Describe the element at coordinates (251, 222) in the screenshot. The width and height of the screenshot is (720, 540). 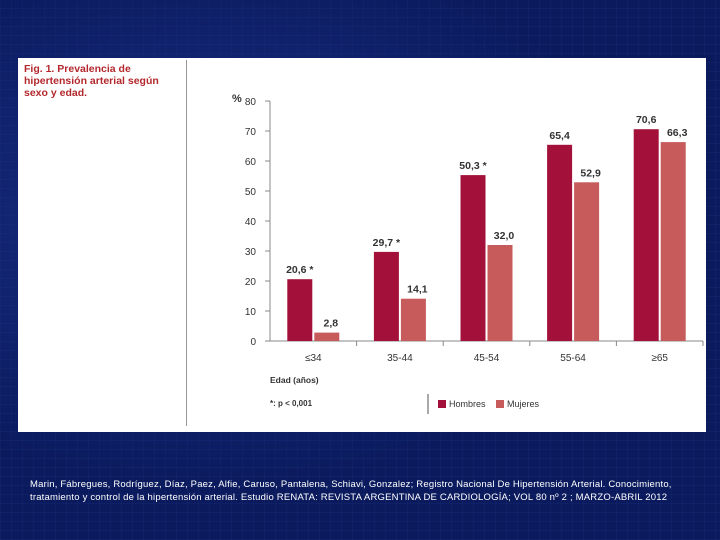
I see `y-tick-label: 40` at that location.